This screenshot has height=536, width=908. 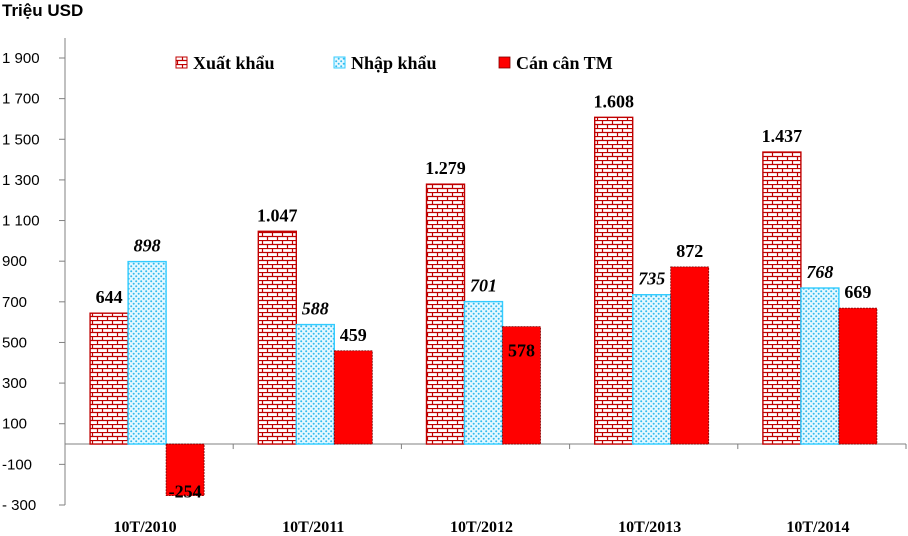 I want to click on legend-swatch-can-can-tm, so click(x=504, y=62).